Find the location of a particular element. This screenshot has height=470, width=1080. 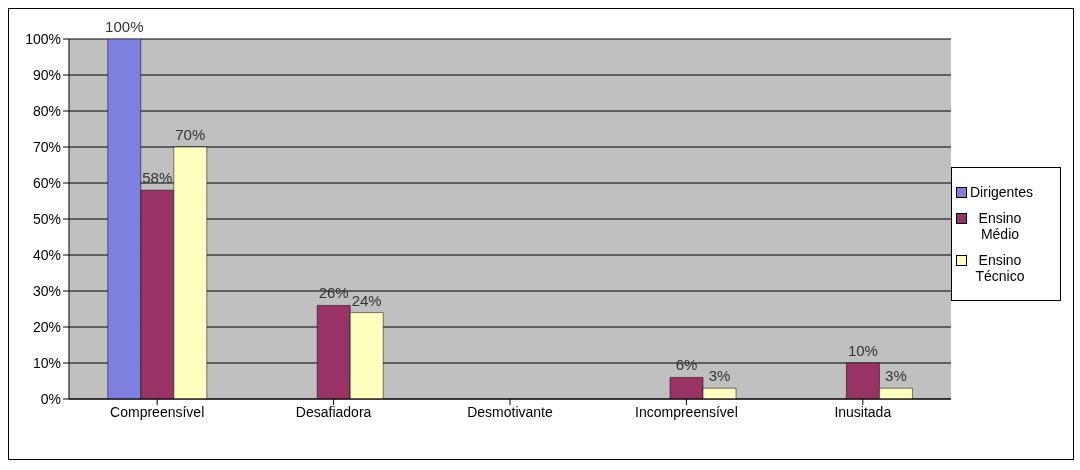

y-tick-label: 30% is located at coordinates (46, 290).